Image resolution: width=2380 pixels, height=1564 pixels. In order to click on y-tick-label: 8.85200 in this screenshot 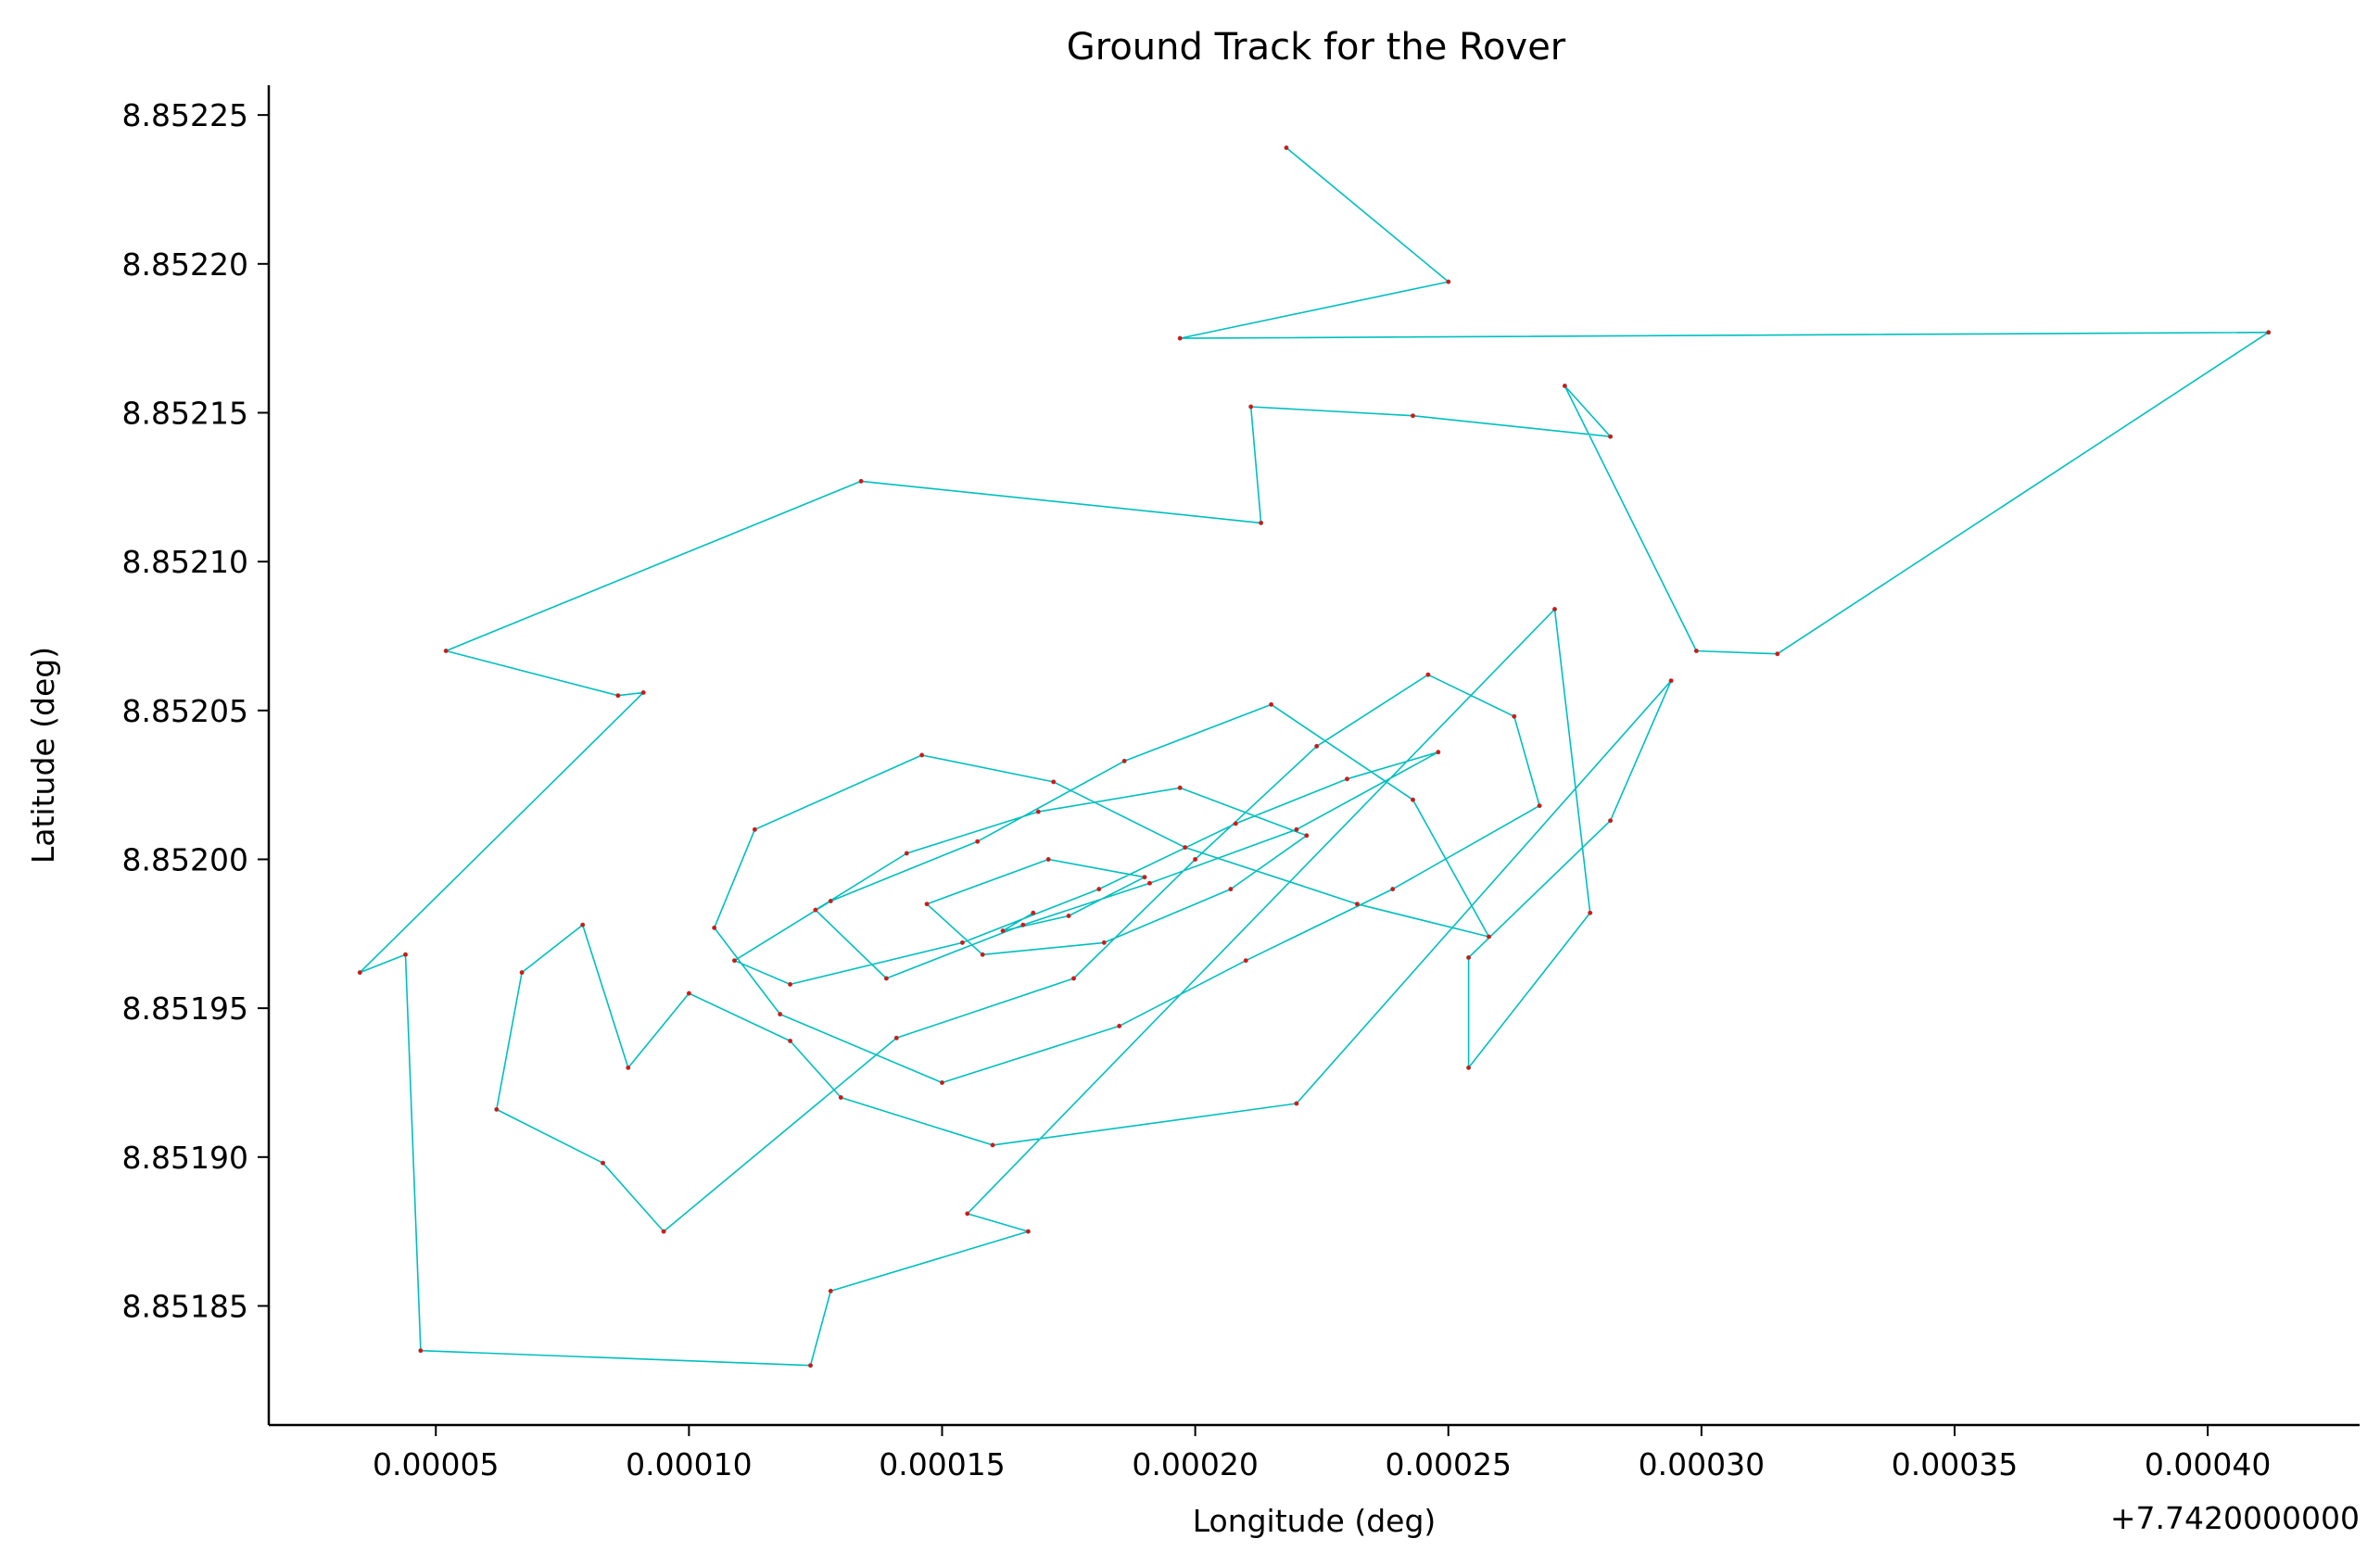, I will do `click(185, 859)`.